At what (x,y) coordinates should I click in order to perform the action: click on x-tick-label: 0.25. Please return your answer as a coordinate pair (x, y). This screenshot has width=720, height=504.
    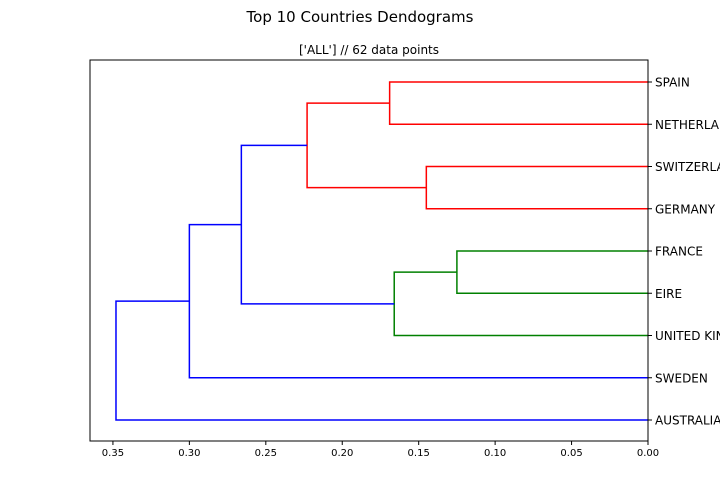
    Looking at the image, I should click on (266, 453).